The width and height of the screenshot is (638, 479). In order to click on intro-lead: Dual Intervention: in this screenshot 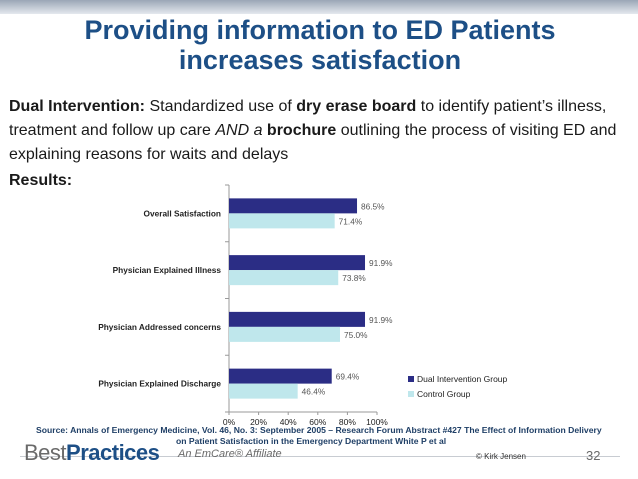, I will do `click(77, 106)`.